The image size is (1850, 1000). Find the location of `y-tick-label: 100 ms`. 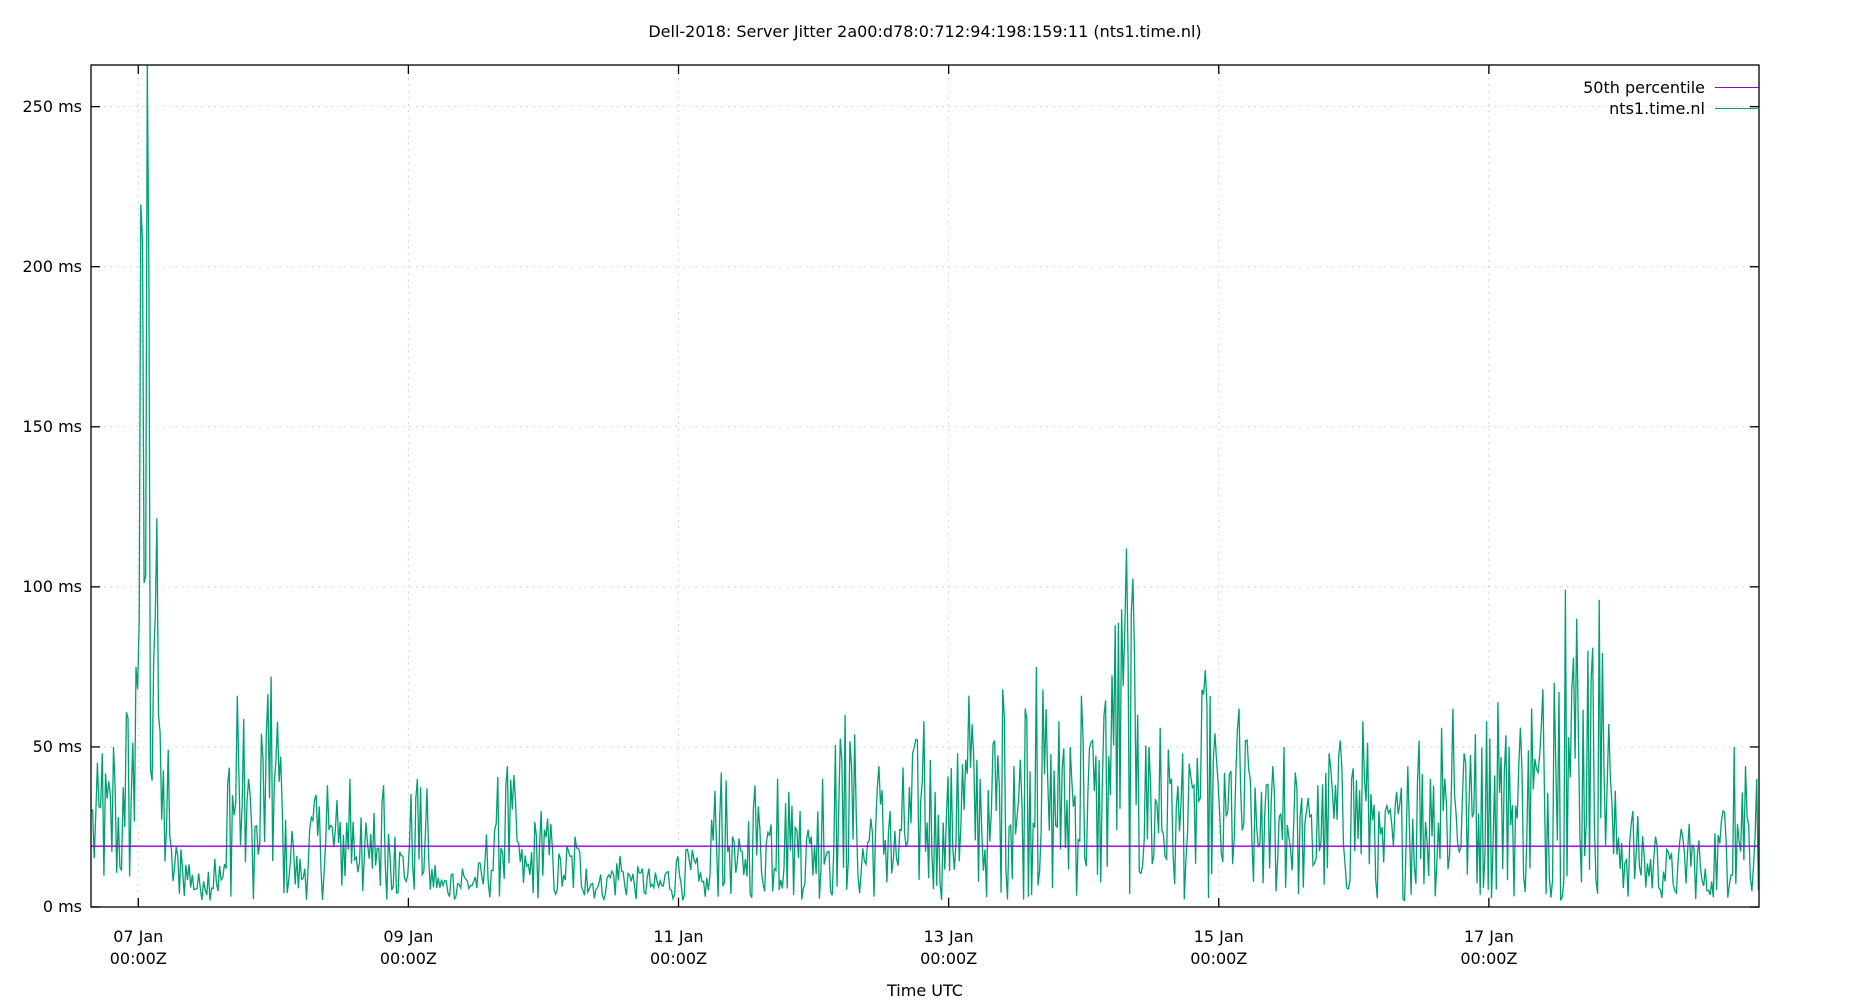

y-tick-label: 100 ms is located at coordinates (52, 586).